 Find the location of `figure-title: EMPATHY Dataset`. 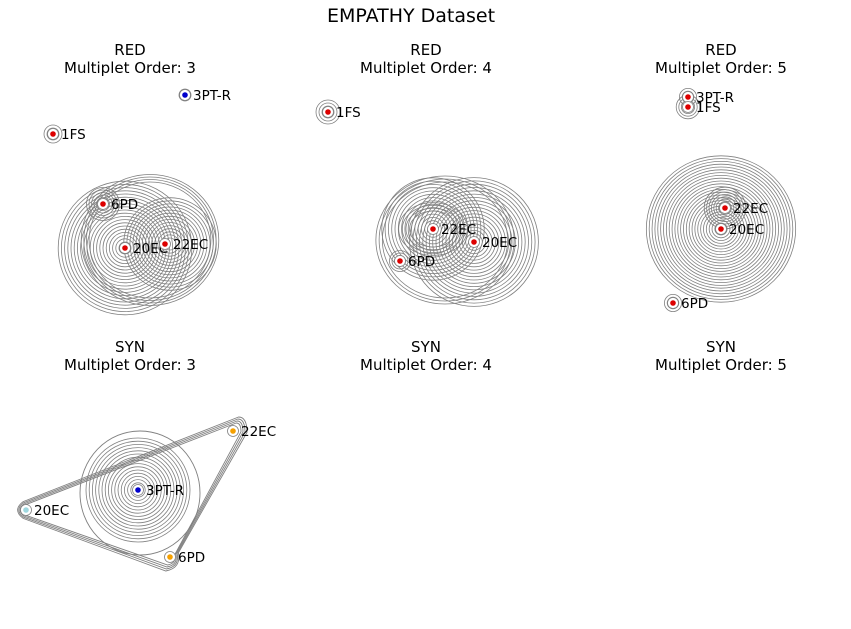

figure-title: EMPATHY Dataset is located at coordinates (411, 16).